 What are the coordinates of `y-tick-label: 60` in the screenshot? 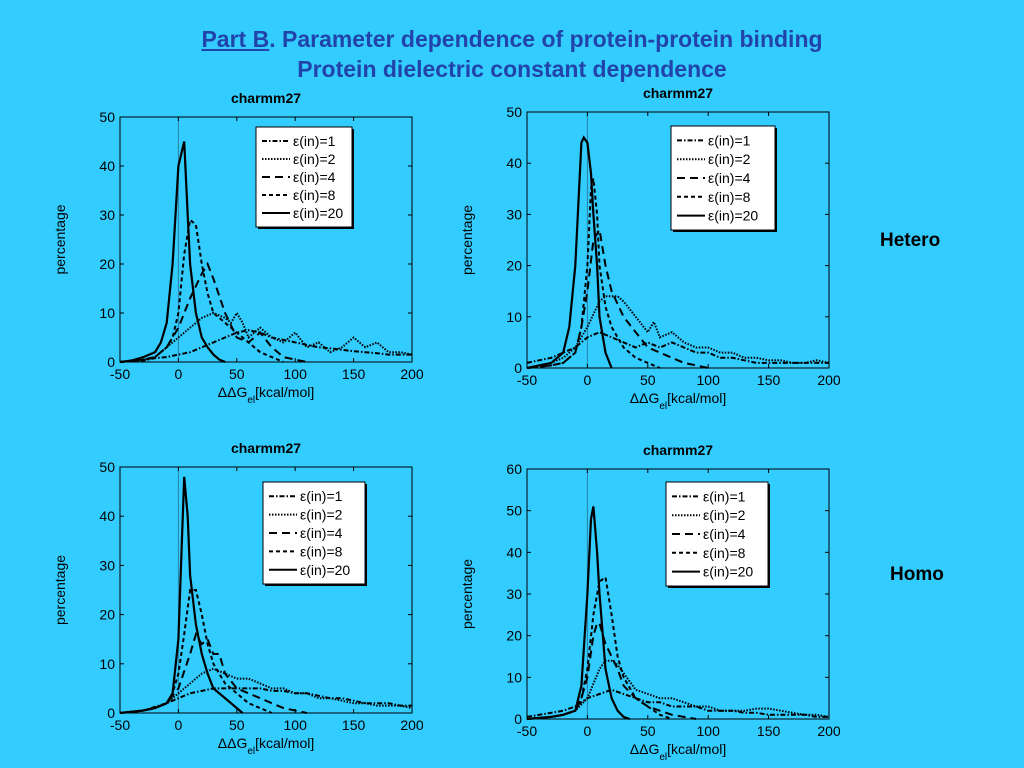 It's located at (514, 469).